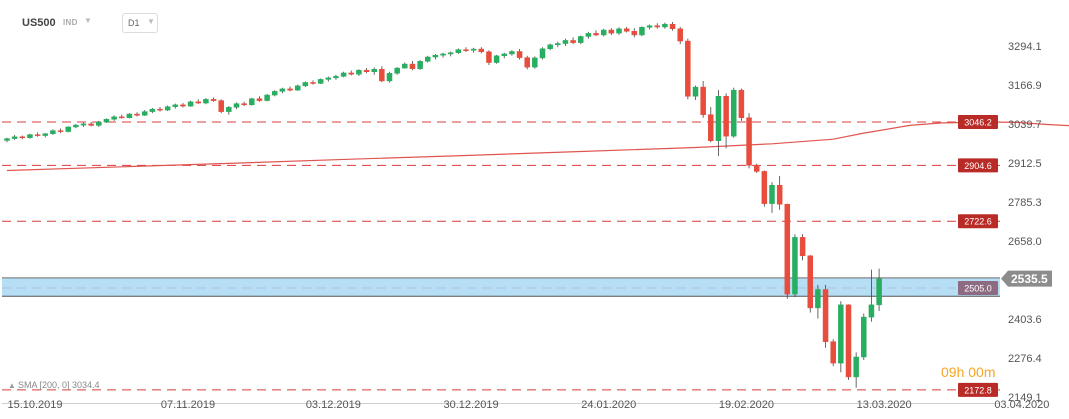 The height and width of the screenshot is (419, 1069). What do you see at coordinates (39, 23) in the screenshot?
I see `symbol-name: US500` at bounding box center [39, 23].